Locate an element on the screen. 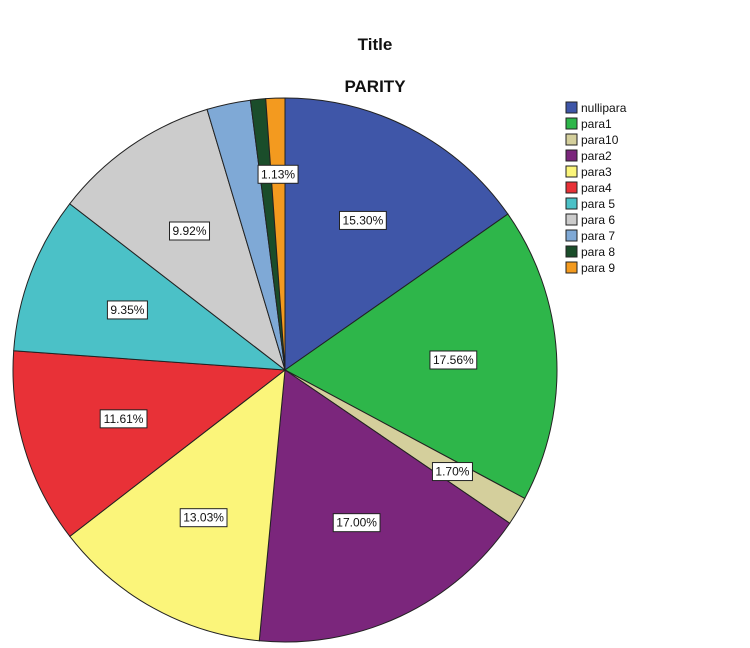 The width and height of the screenshot is (750, 648). legend-label: para4 is located at coordinates (596, 188).